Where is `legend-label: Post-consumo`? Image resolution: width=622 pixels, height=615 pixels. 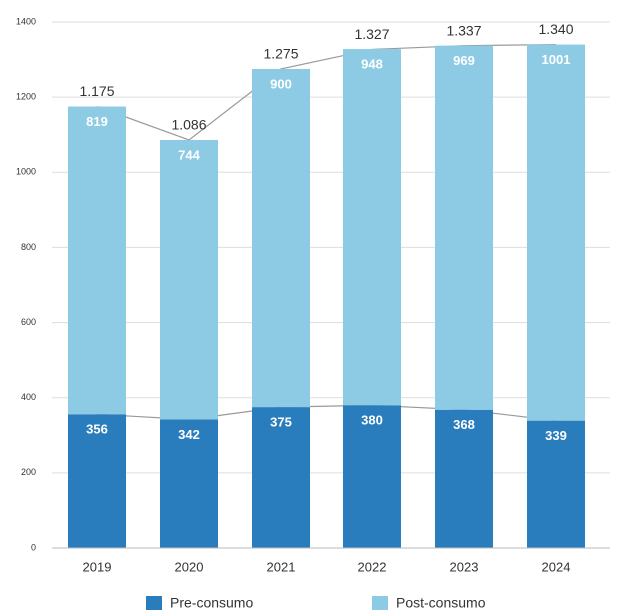
legend-label: Post-consumo is located at coordinates (441, 603).